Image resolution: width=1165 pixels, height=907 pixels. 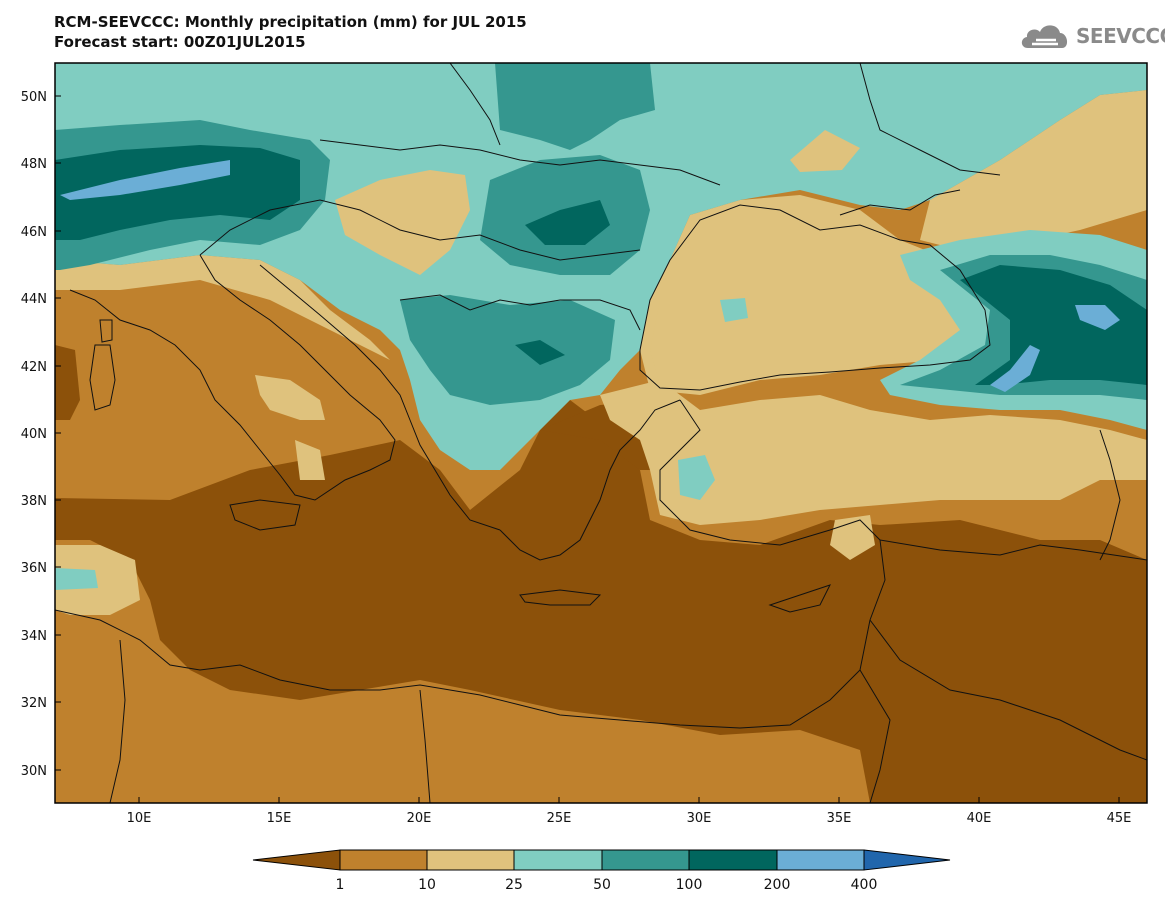 I want to click on colorbar-label-25: 25, so click(x=514, y=885).